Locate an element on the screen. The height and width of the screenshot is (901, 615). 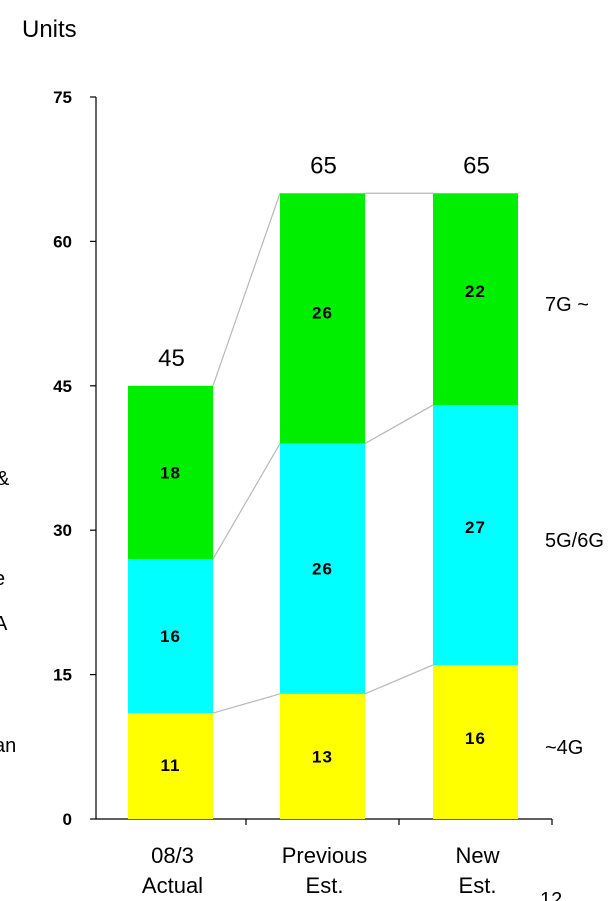
cropped-text-4: A is located at coordinates (4, 624).